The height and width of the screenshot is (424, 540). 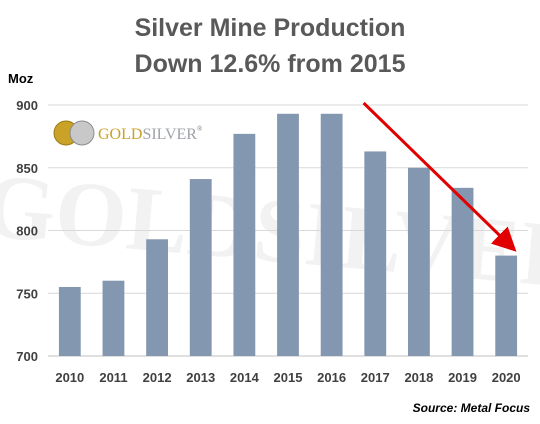 I want to click on bar-2015, so click(x=288, y=234).